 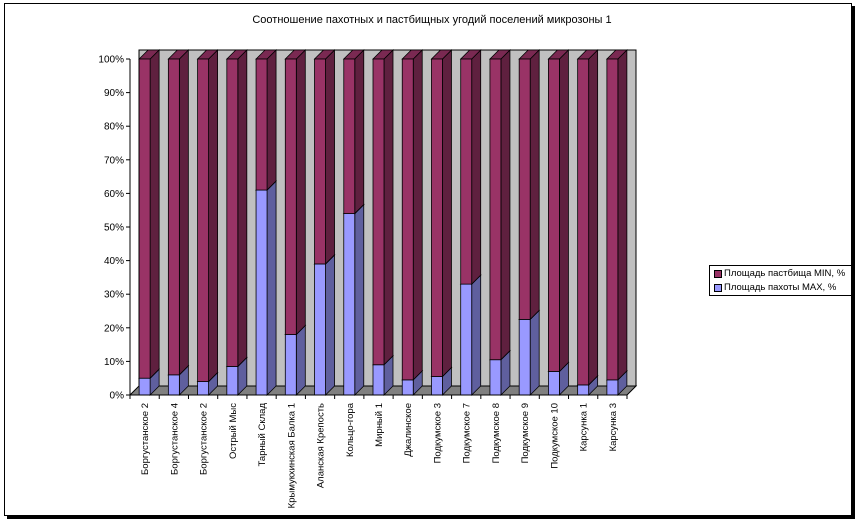 I want to click on x-tick-label: Джалинское, so click(x=408, y=430).